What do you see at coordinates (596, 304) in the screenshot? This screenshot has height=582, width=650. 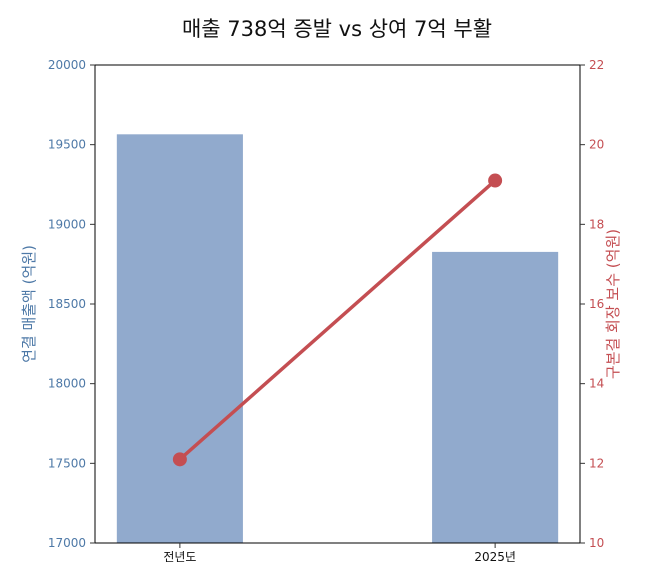 I see `y-right-tick-label: 16` at bounding box center [596, 304].